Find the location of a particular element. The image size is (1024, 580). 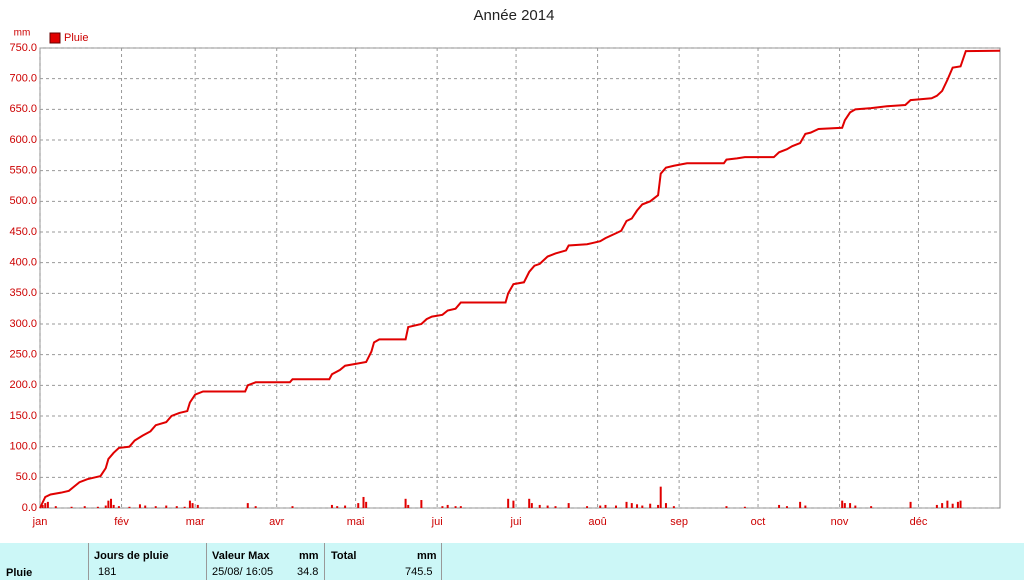

y-tick-label: 100.0 is located at coordinates (23, 447).